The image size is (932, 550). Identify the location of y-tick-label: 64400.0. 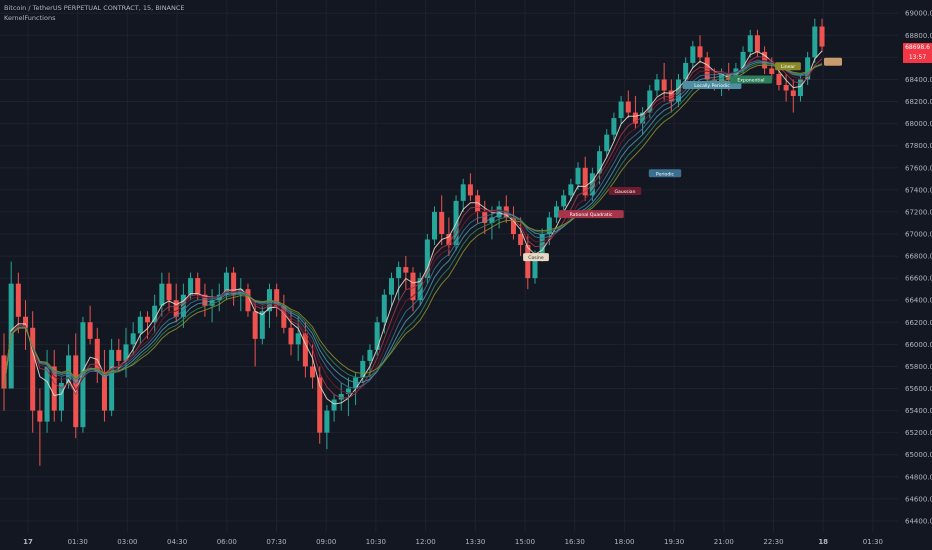
(918, 521).